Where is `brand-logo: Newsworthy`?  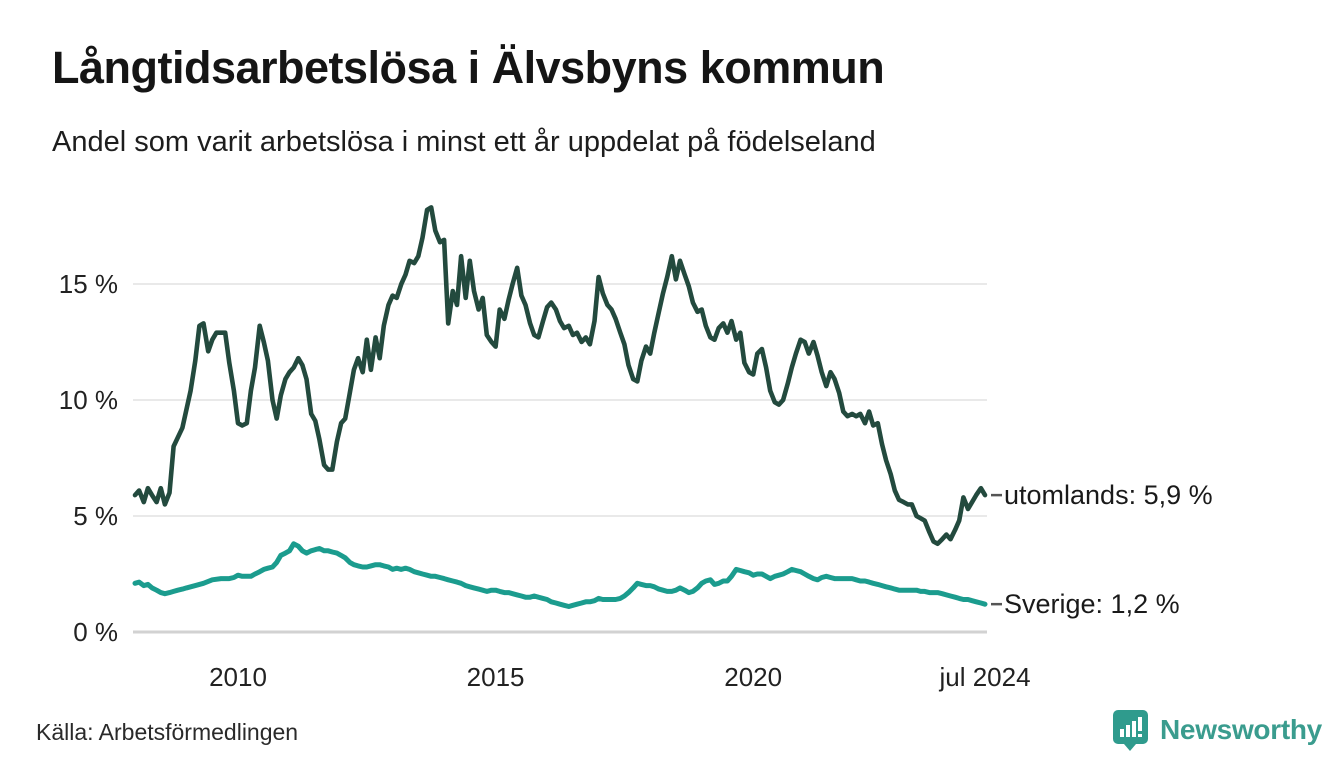
brand-logo: Newsworthy is located at coordinates (1217, 730).